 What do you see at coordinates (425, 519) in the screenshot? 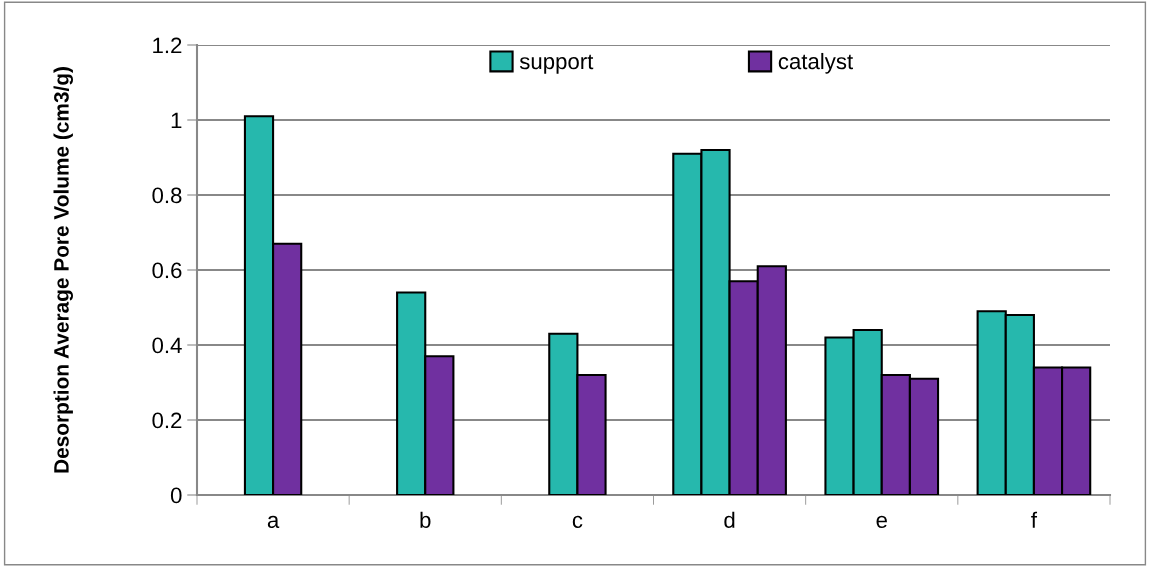
I see `x-tick-label: b` at bounding box center [425, 519].